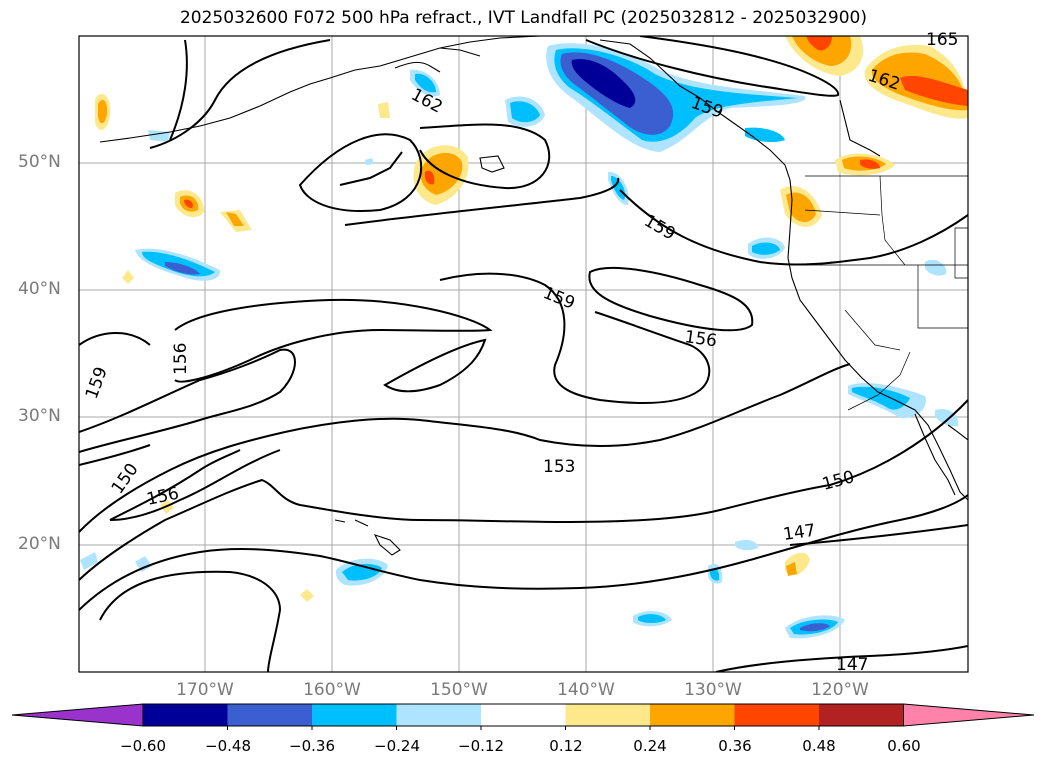 This screenshot has height=765, width=1047. What do you see at coordinates (840, 690) in the screenshot?
I see `lon-label-120w: 120°W` at bounding box center [840, 690].